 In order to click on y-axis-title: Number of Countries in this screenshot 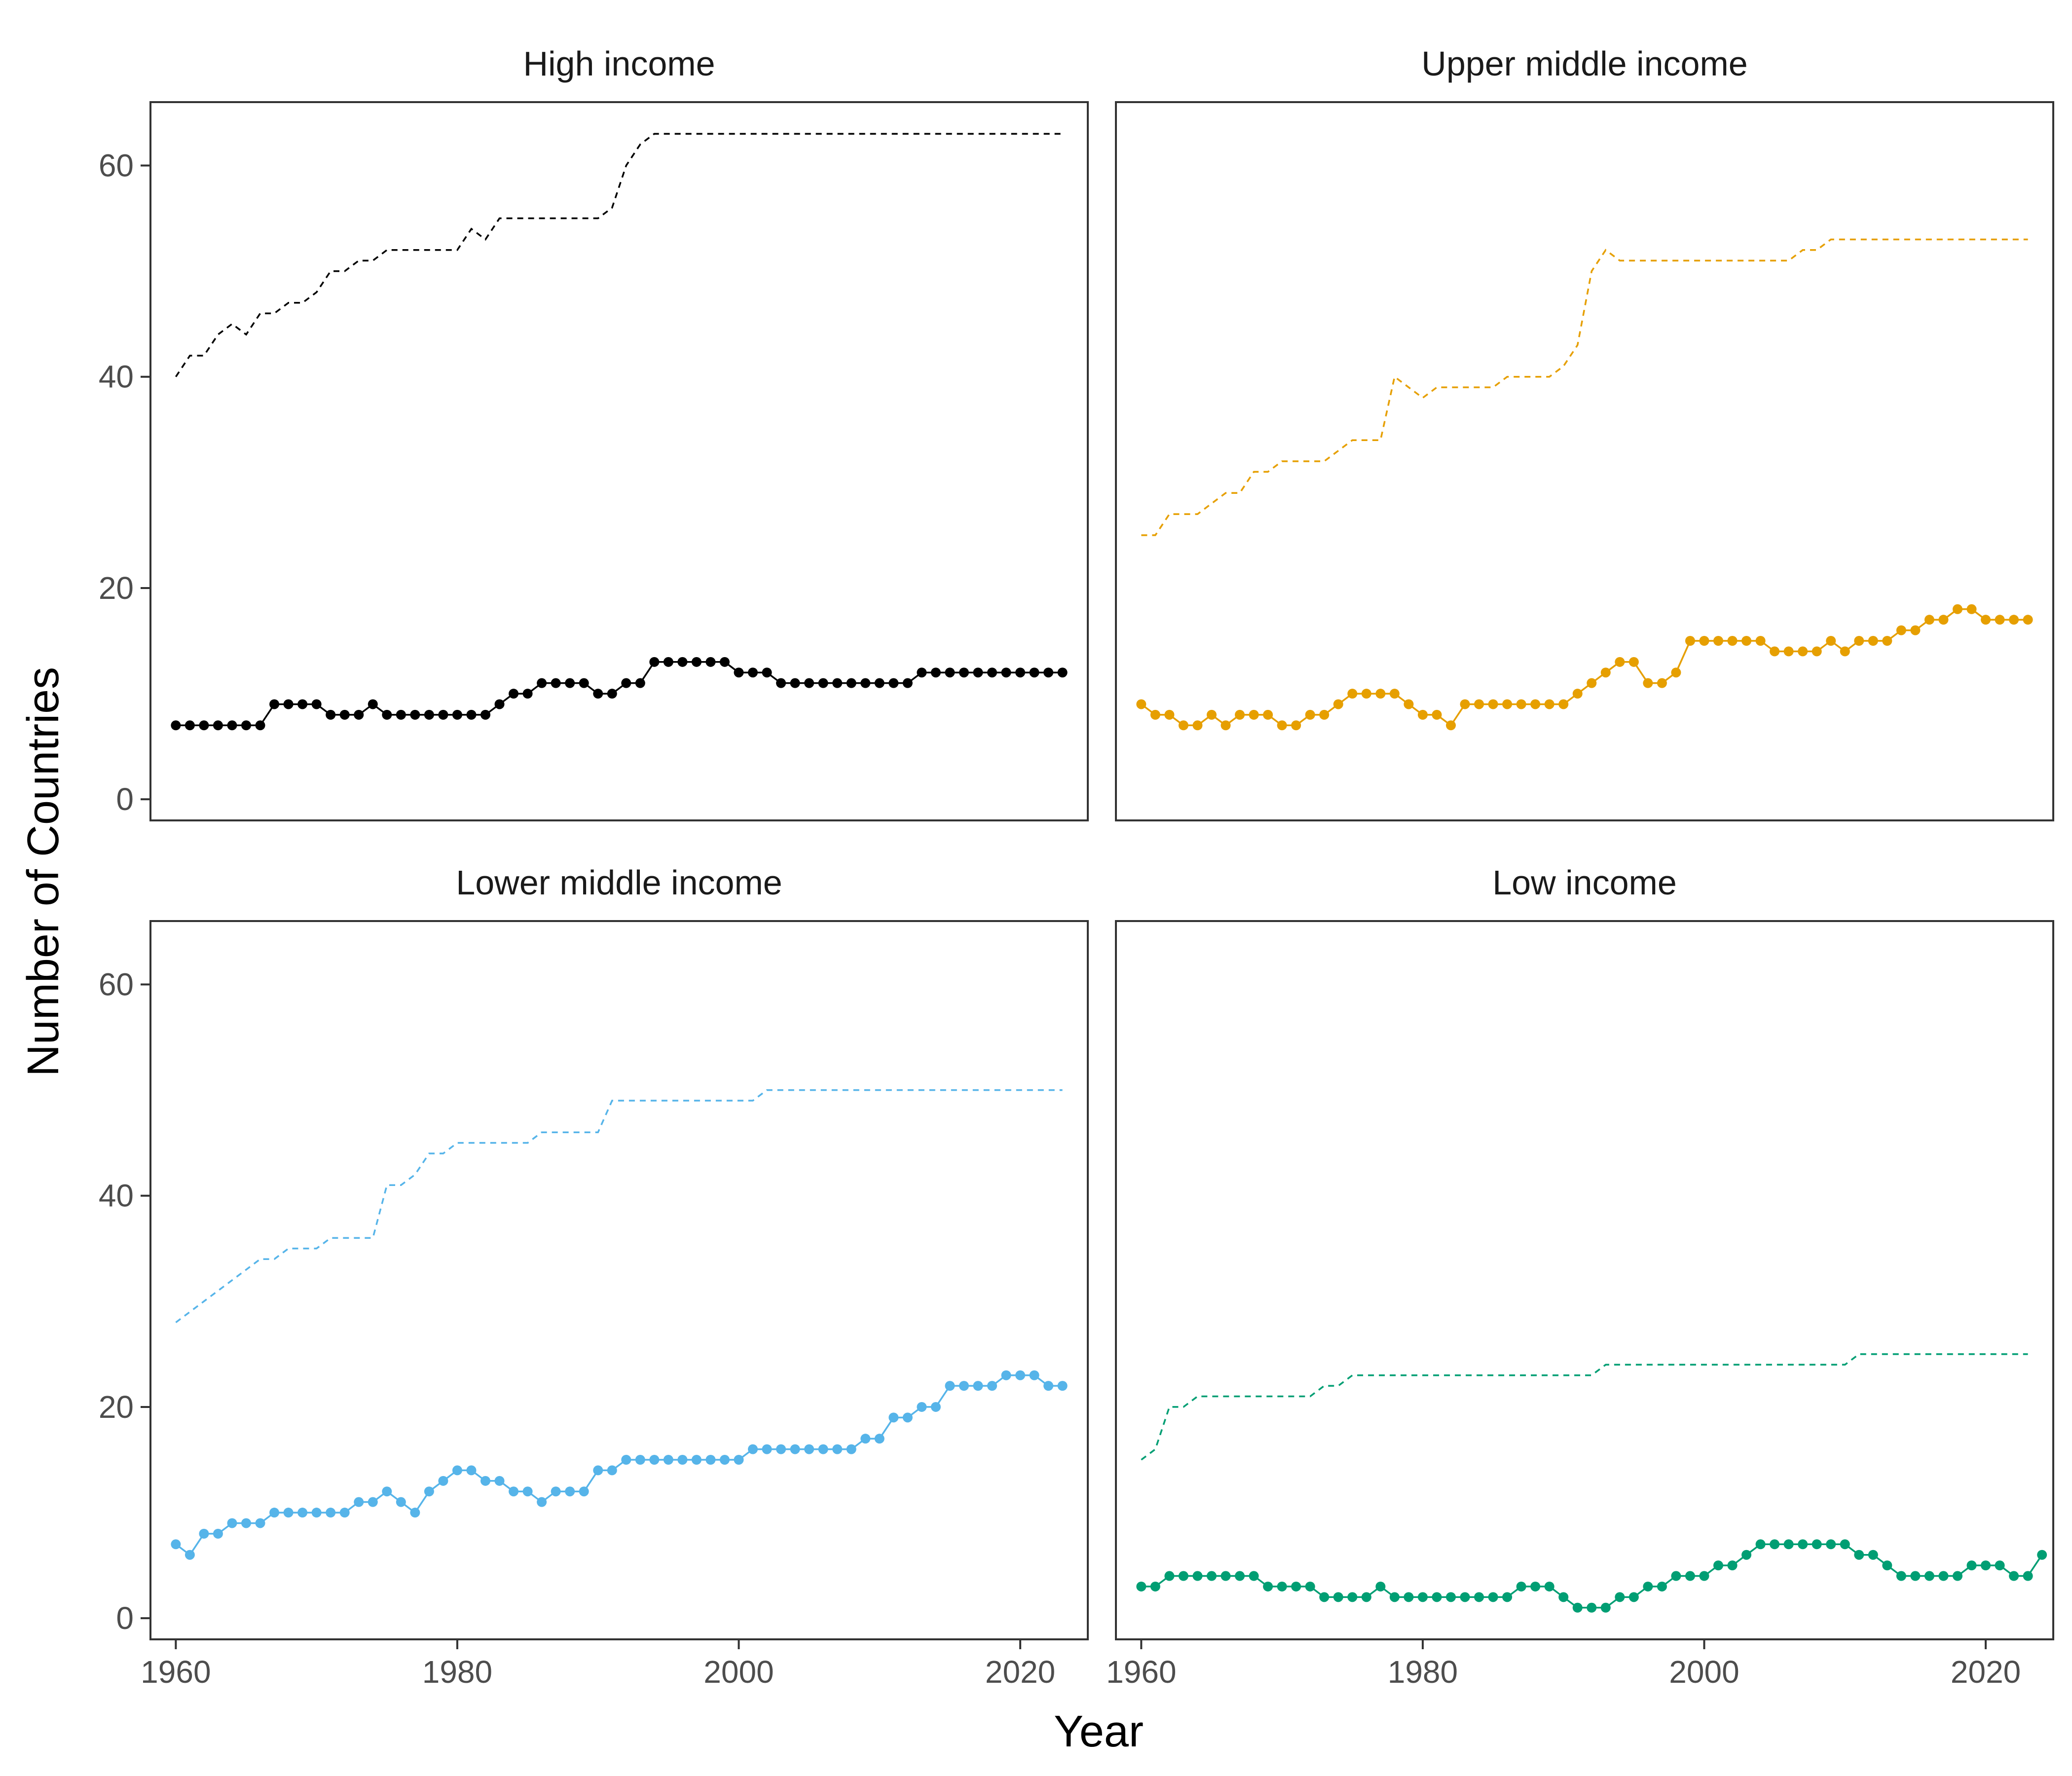, I will do `click(43, 872)`.